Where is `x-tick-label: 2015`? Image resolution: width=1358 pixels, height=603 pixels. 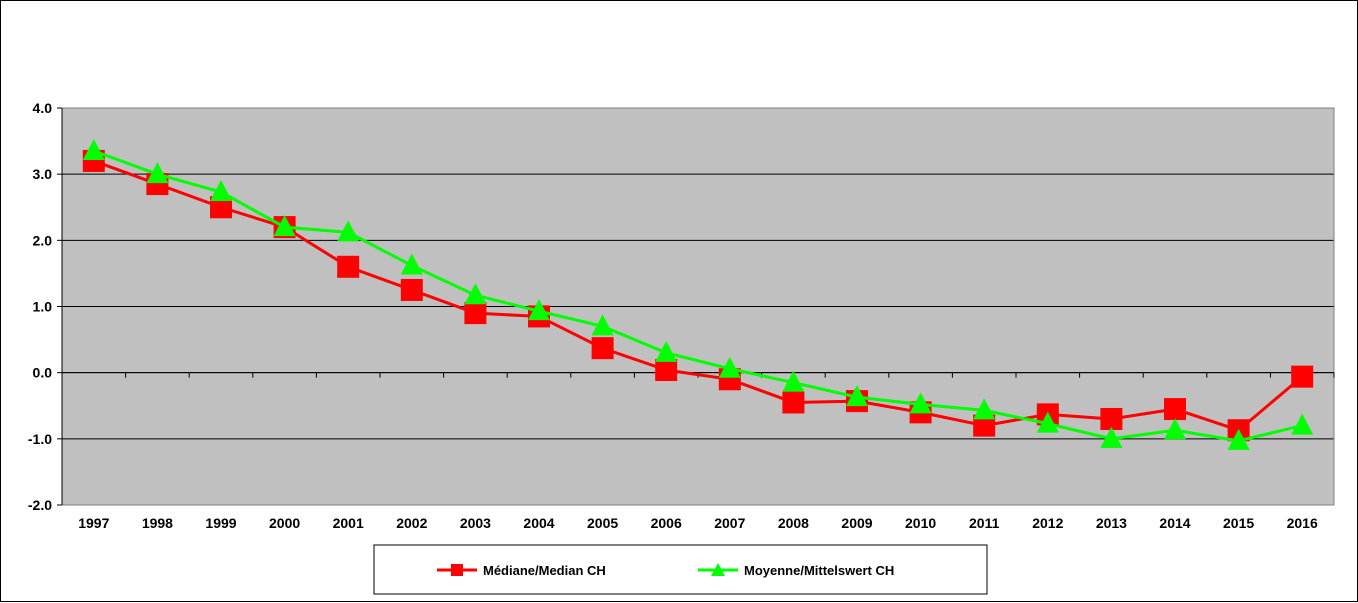 x-tick-label: 2015 is located at coordinates (1238, 523).